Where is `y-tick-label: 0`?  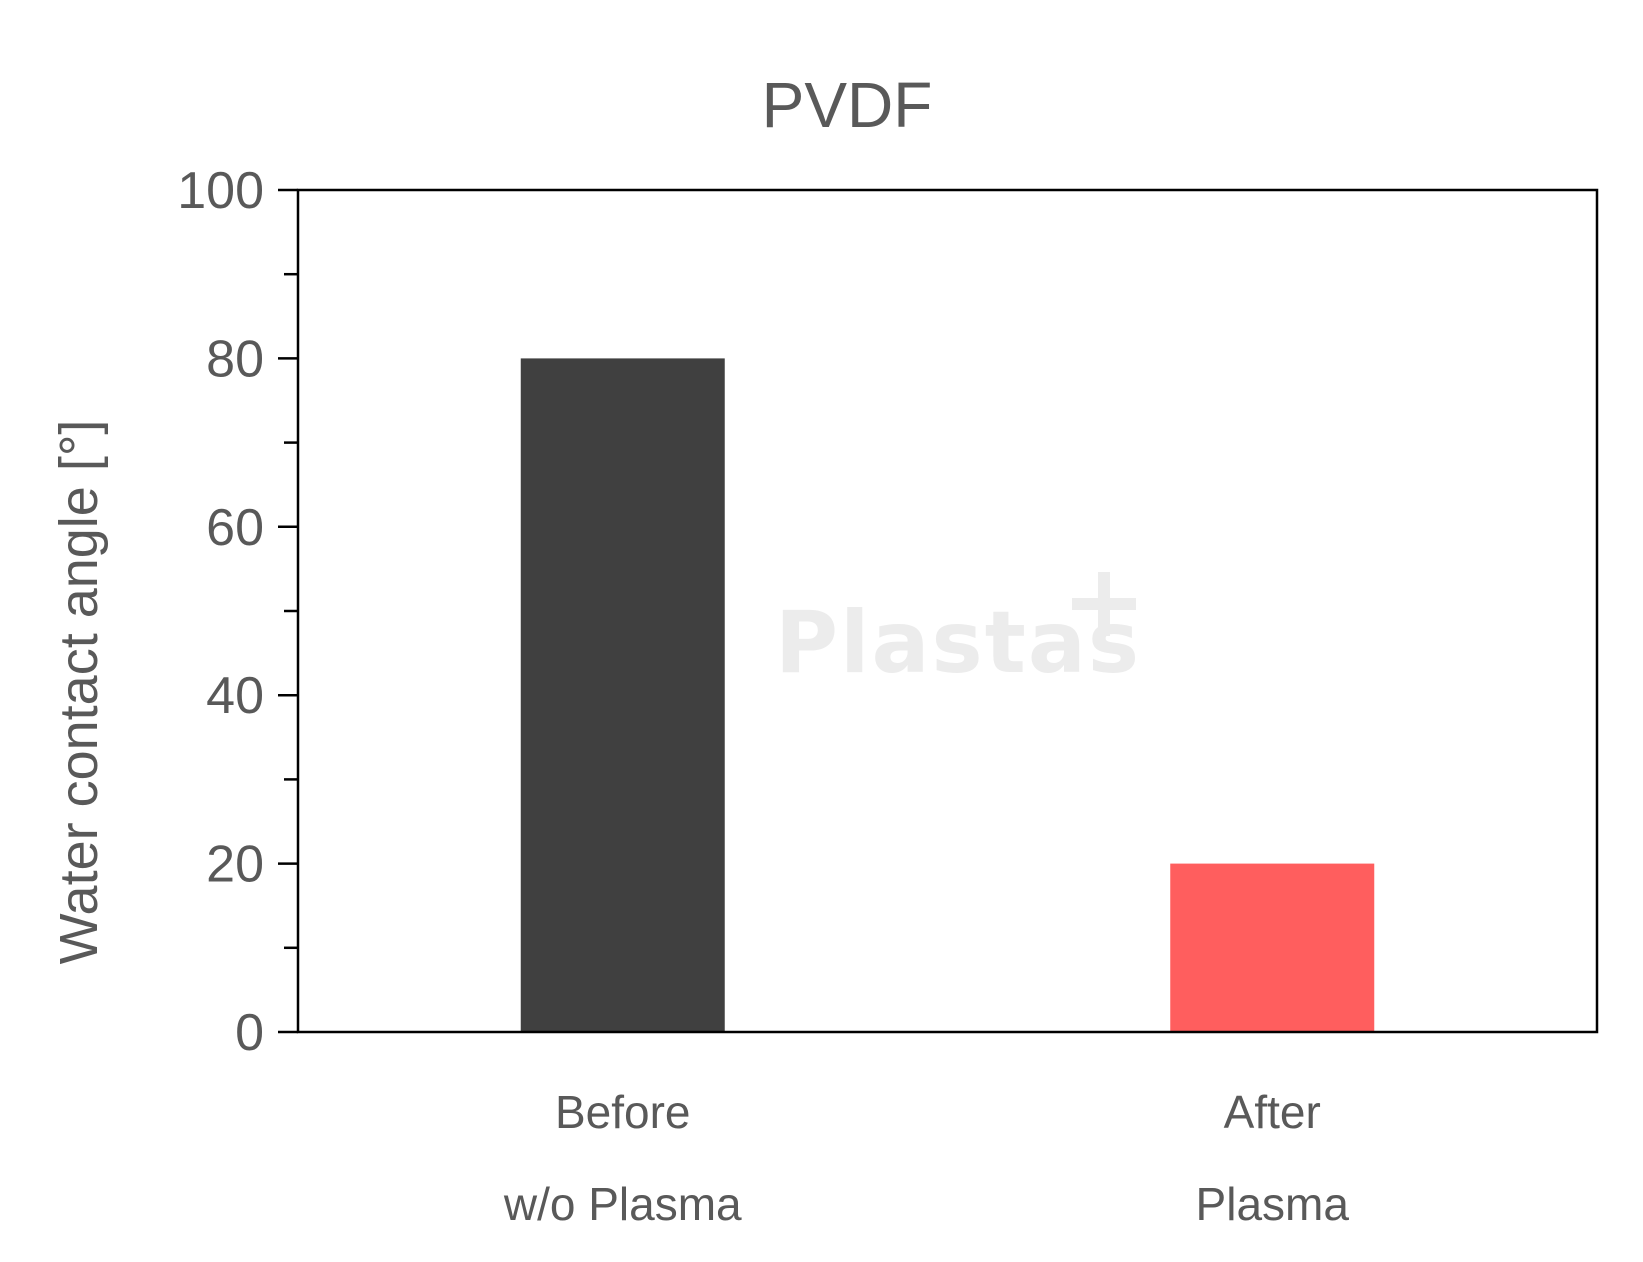 y-tick-label: 0 is located at coordinates (249, 1033).